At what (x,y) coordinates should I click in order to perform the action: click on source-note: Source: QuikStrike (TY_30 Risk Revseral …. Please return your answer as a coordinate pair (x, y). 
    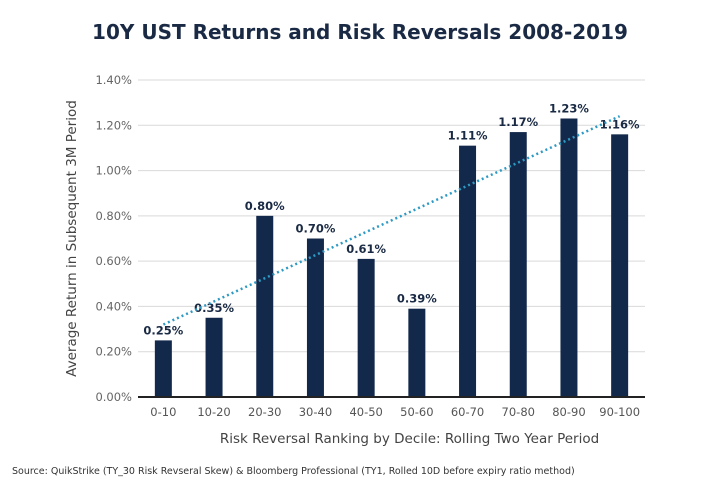
    Looking at the image, I should click on (293, 471).